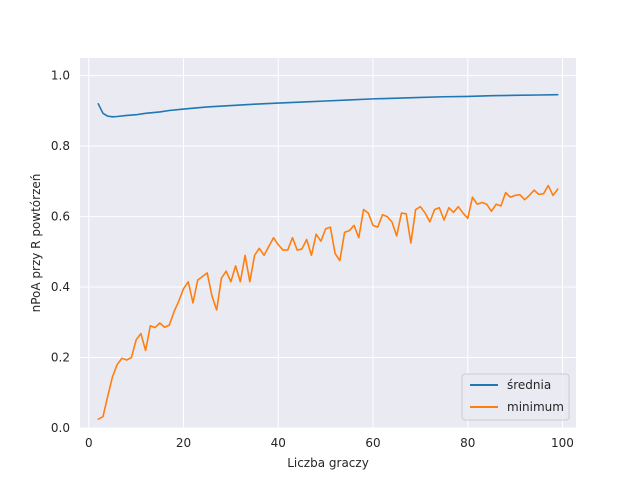 The image size is (640, 480). Describe the element at coordinates (89, 443) in the screenshot. I see `x-tick-label: 0` at that location.